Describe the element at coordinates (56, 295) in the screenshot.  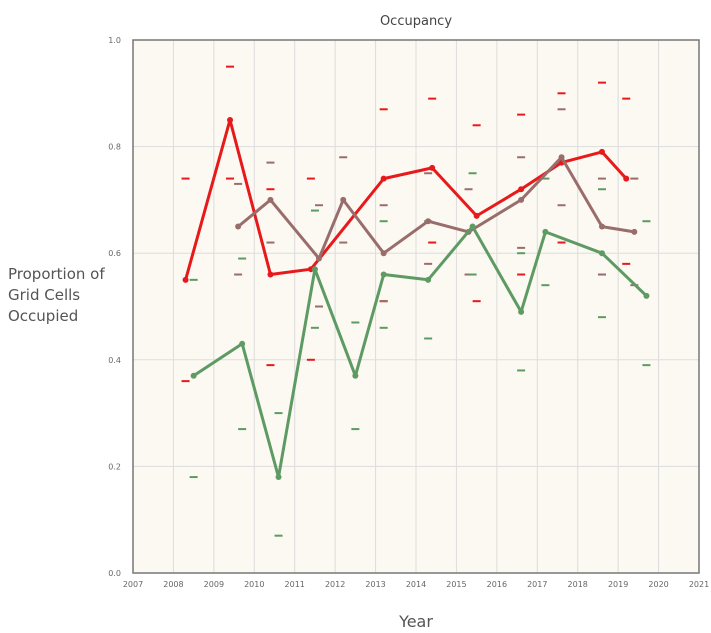
I see `y-axis-label: Proportion of Grid Cells Occupied` at that location.